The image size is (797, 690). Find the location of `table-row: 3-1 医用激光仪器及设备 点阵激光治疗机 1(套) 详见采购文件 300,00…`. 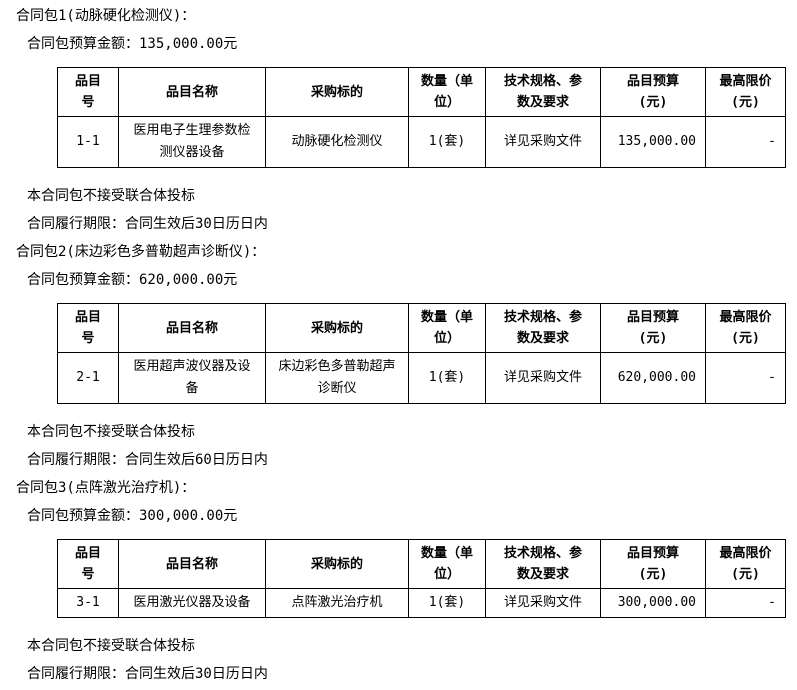

table-row: 3-1 医用激光仪器及设备 点阵激光治疗机 1(套) 详见采购文件 300,00… is located at coordinates (421, 603).